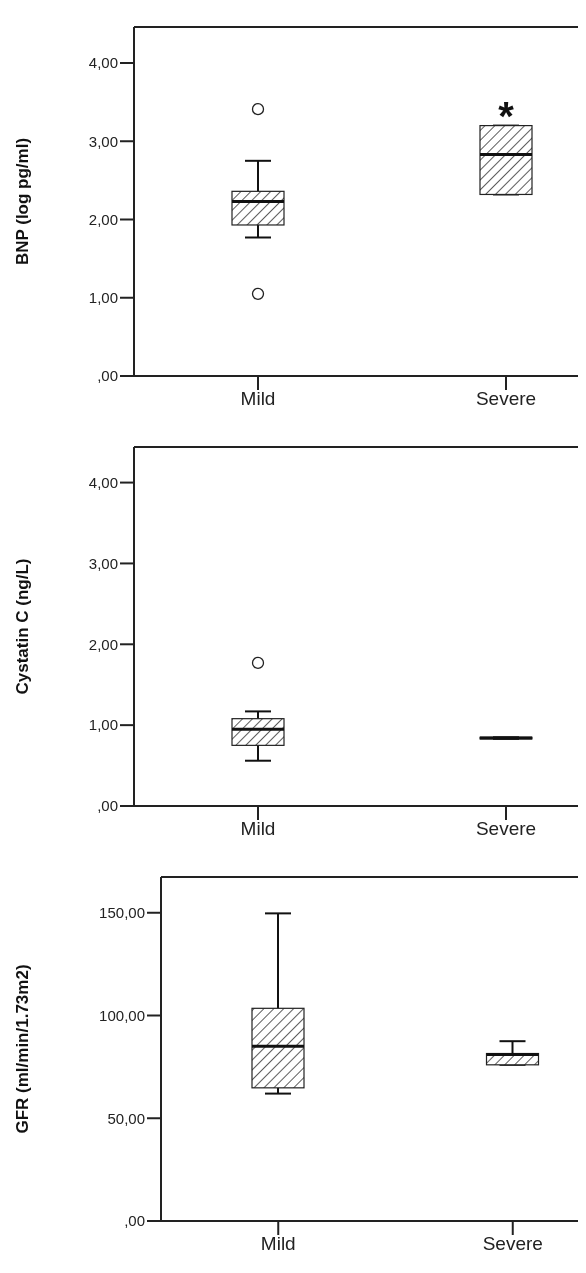 Image resolution: width=586 pixels, height=1273 pixels. I want to click on y-axis-title: Cystatin C (ng/L), so click(23, 626).